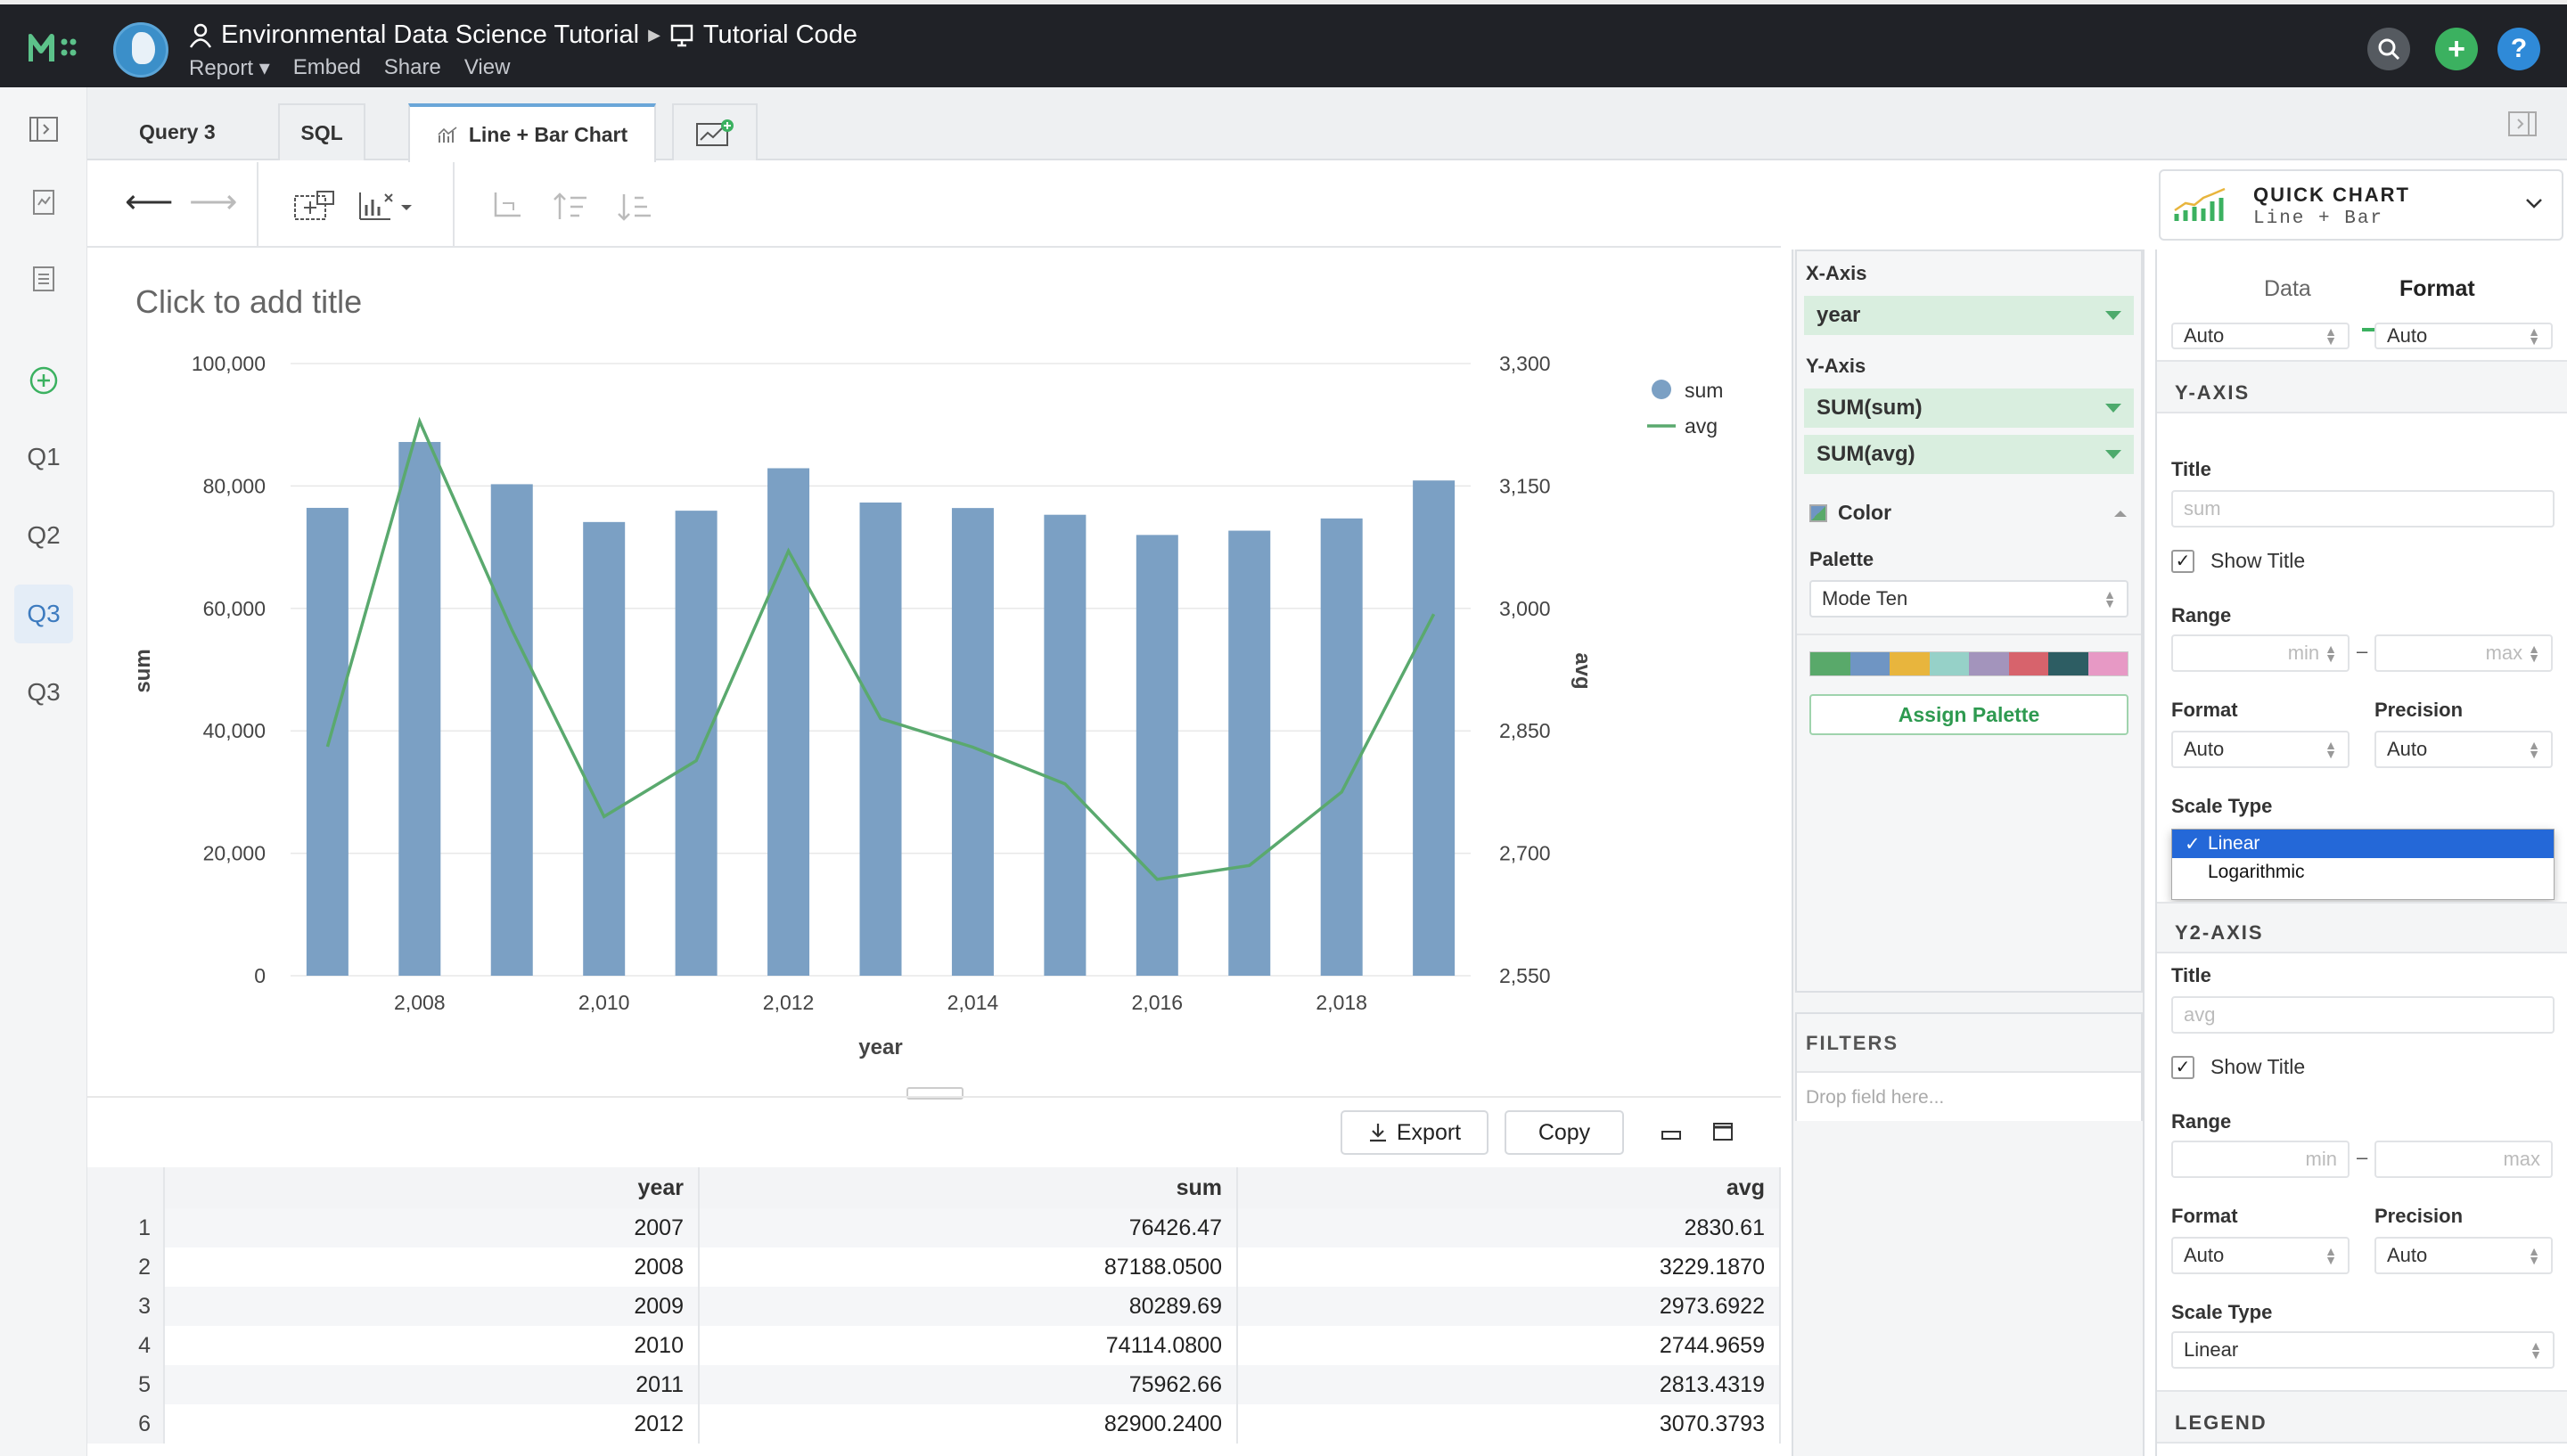 Image resolution: width=2567 pixels, height=1456 pixels. I want to click on report-builder-button, so click(43, 202).